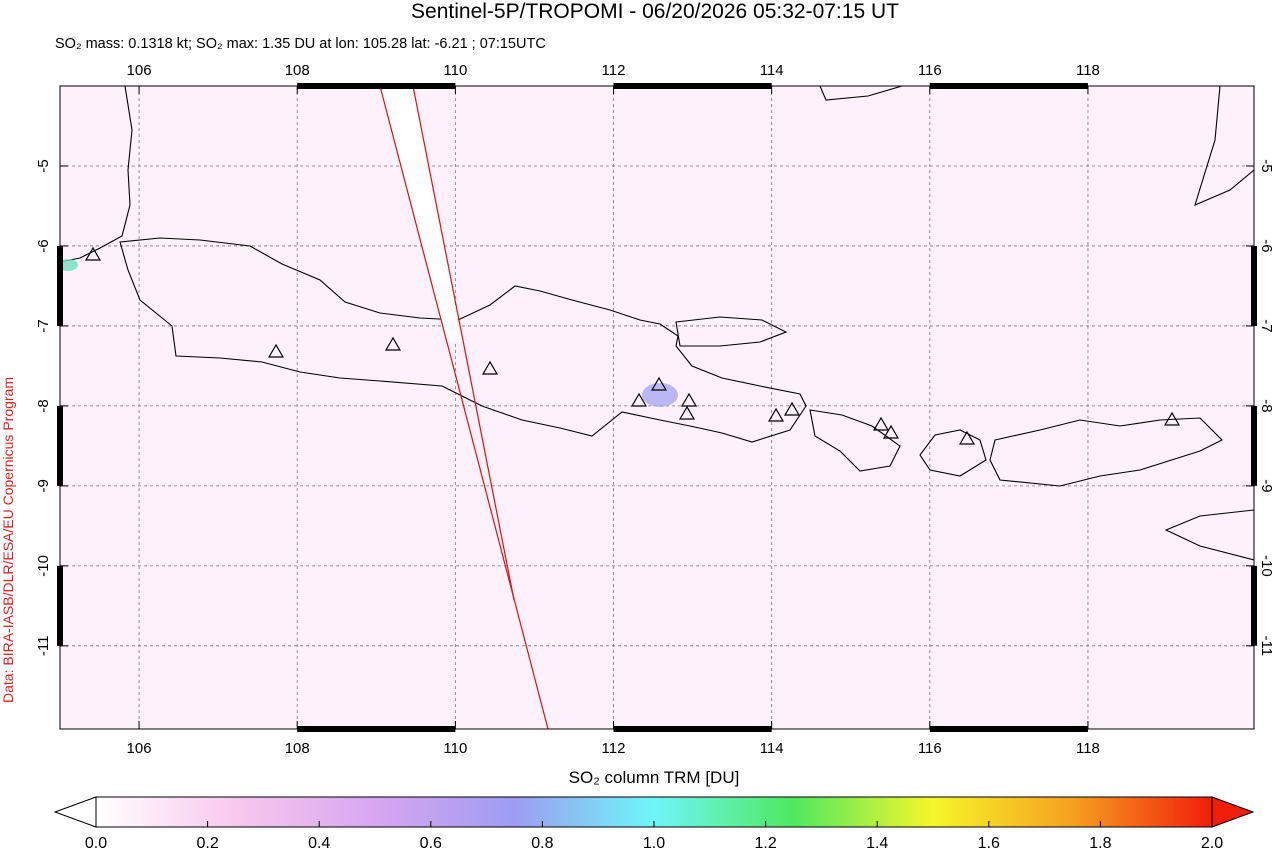 This screenshot has width=1272, height=858. I want to click on colorbar-tick-label: 1.2, so click(765, 843).